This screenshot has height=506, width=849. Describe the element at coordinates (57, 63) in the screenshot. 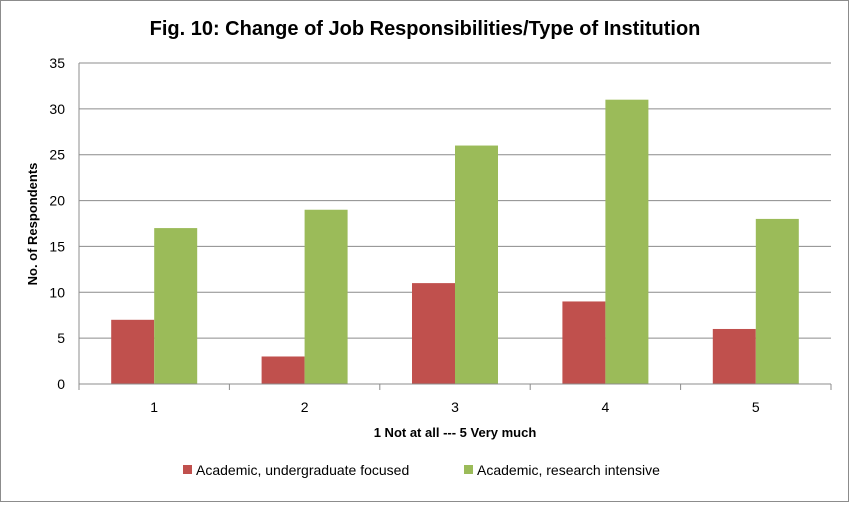

I see `y-tick-label: 35` at that location.